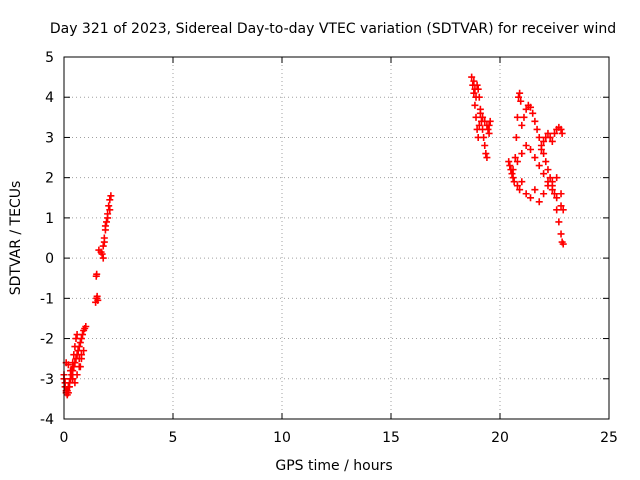  I want to click on y-tick-label: -1, so click(47, 299).